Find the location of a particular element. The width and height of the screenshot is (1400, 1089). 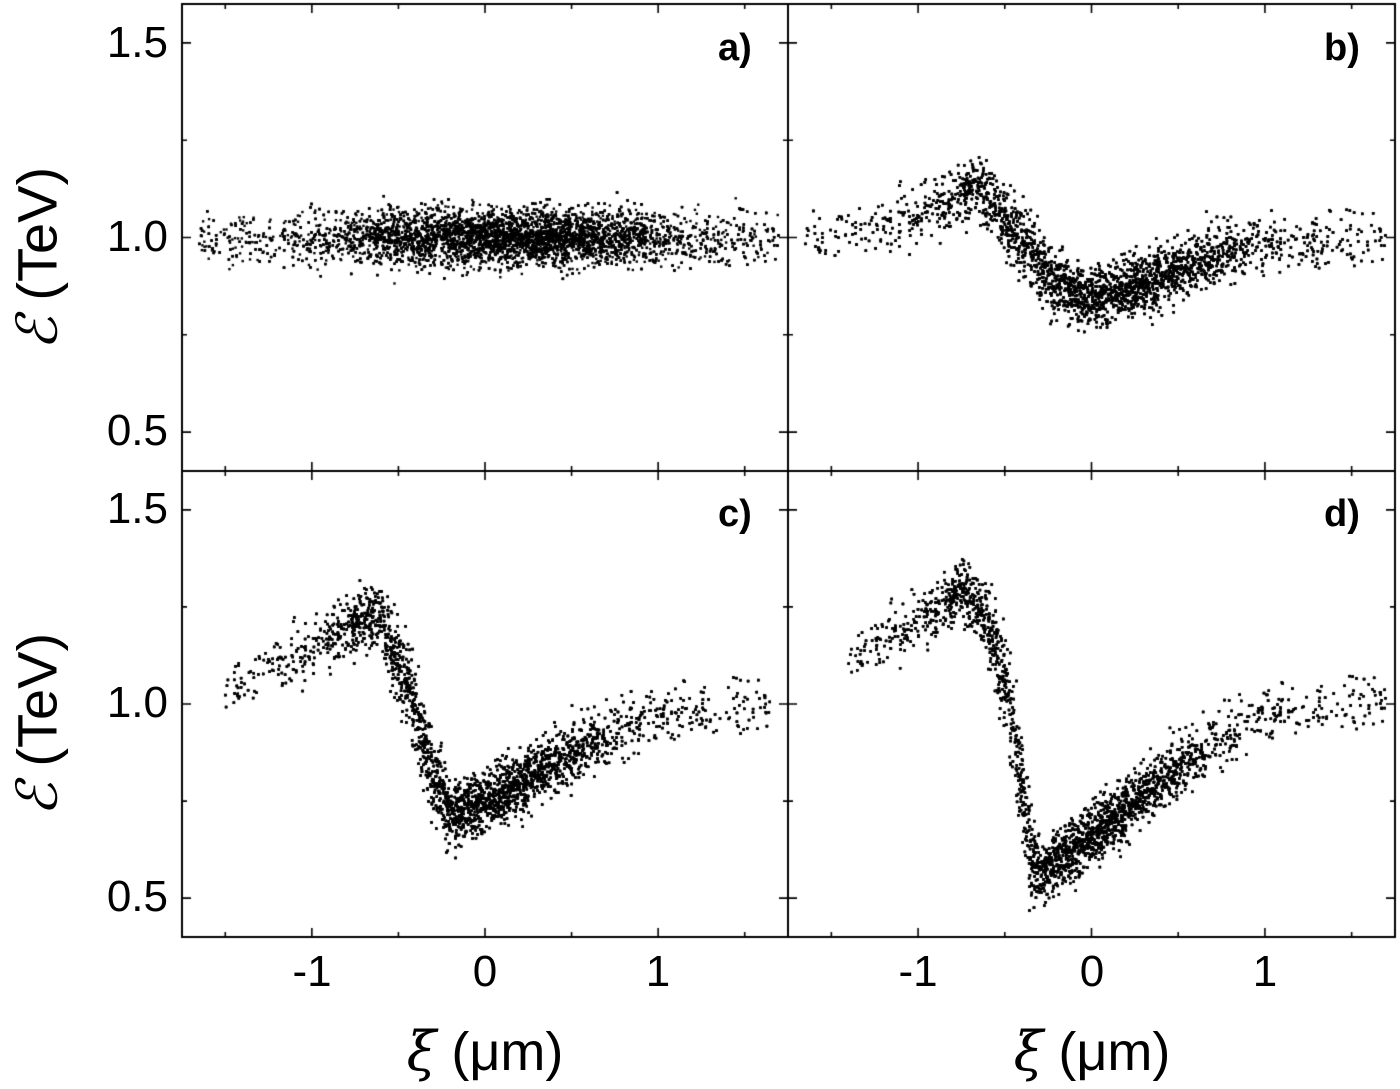

ytick-label-bottom-1.5: 1.5 is located at coordinates (137, 508).